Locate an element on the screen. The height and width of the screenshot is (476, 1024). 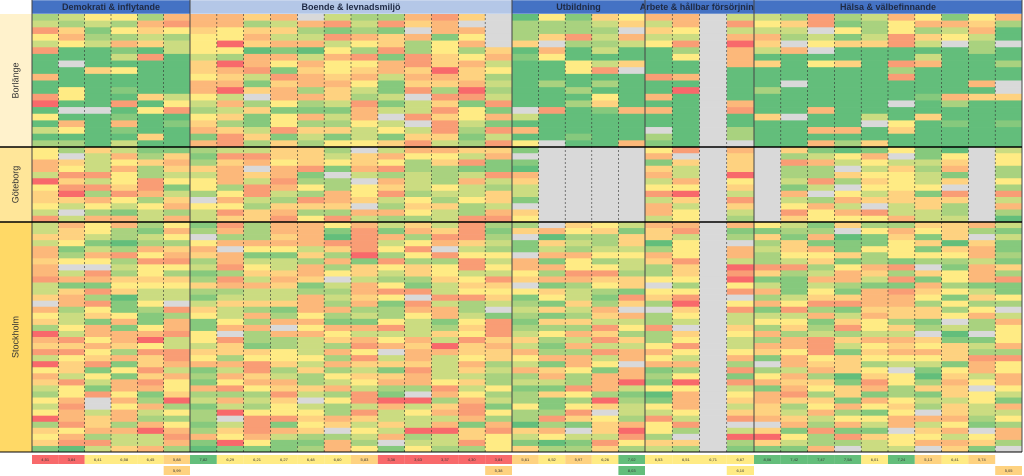
footer-value: 5,83 is located at coordinates (365, 459).